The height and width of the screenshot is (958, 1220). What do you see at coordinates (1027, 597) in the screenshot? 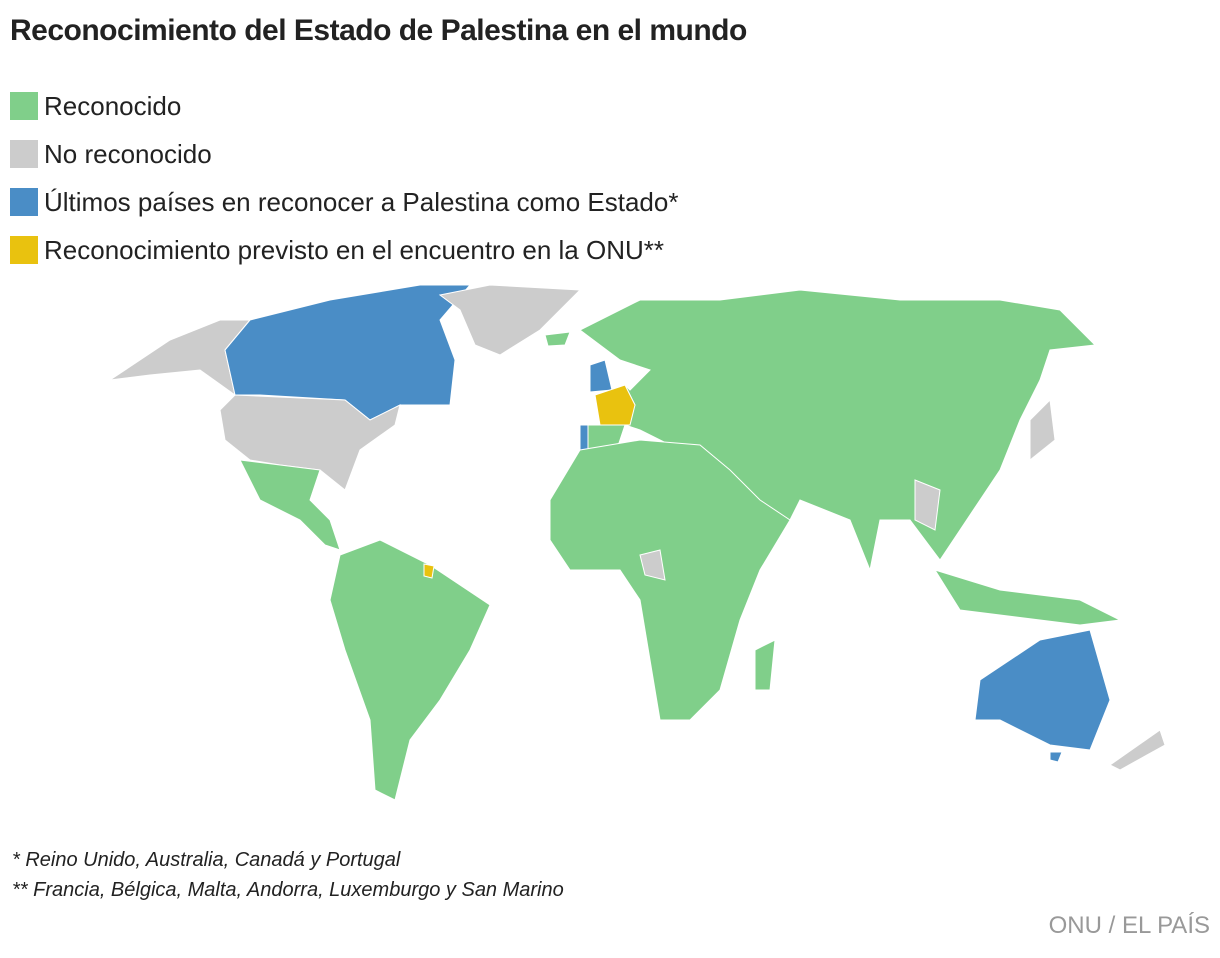
I see `indonesia` at bounding box center [1027, 597].